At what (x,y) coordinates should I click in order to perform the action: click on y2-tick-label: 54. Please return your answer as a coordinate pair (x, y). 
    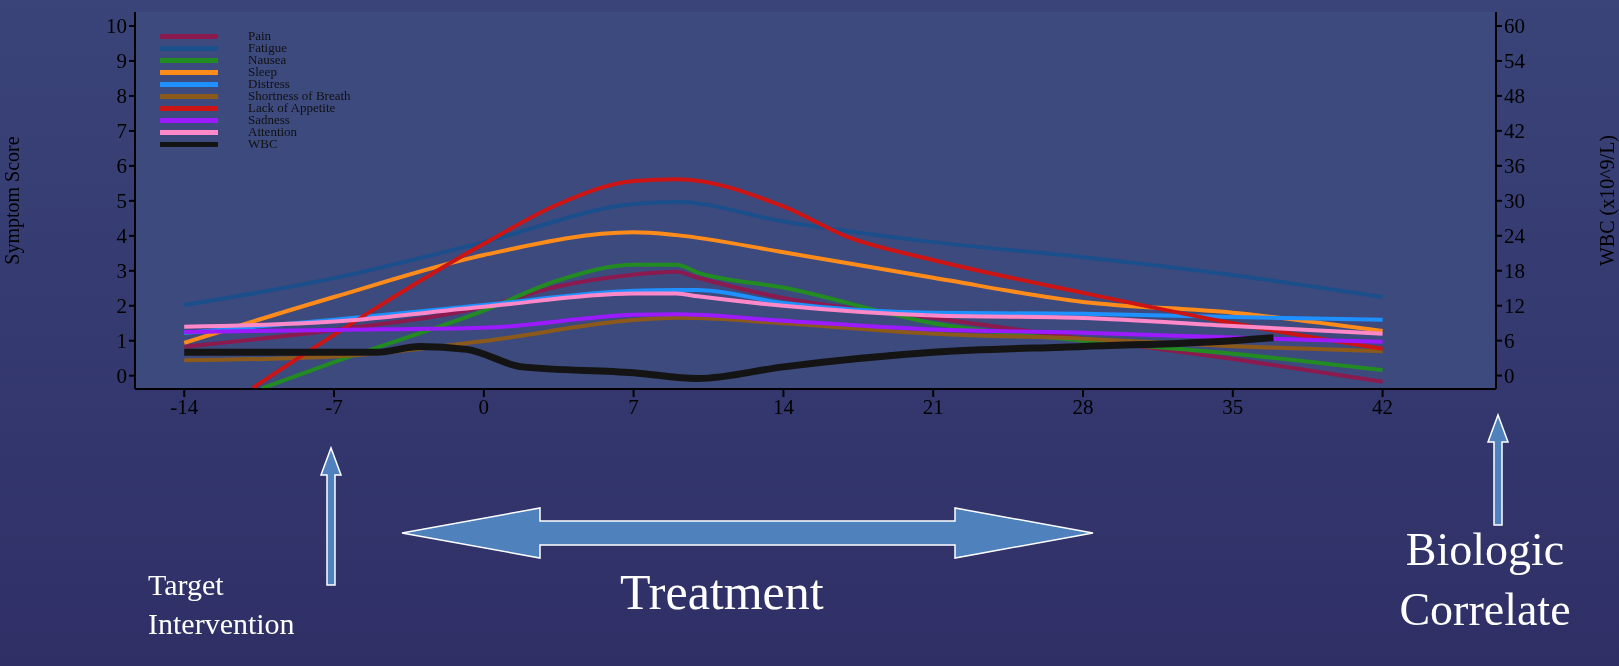
    Looking at the image, I should click on (1515, 61).